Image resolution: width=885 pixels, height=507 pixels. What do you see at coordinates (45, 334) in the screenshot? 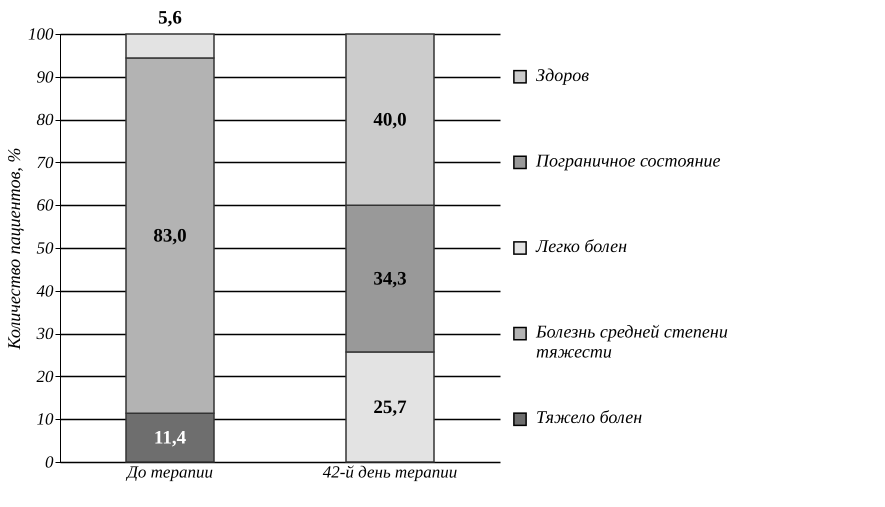
I see `y-tick-label: 30` at bounding box center [45, 334].